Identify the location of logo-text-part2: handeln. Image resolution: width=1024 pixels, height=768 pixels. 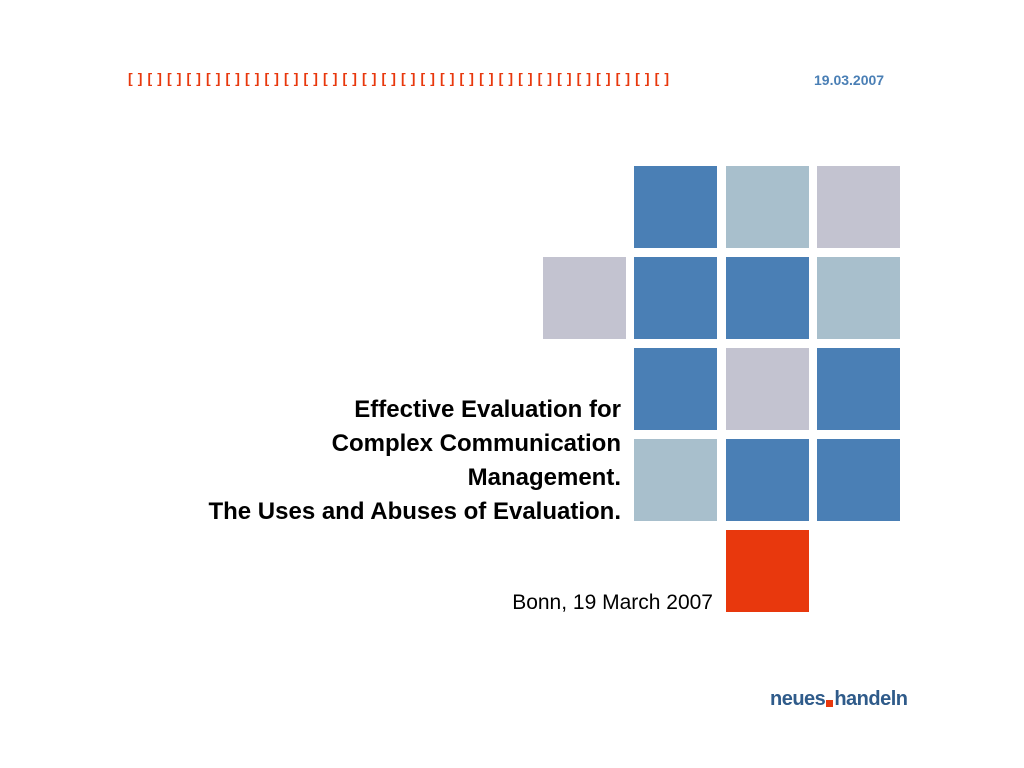
(871, 699).